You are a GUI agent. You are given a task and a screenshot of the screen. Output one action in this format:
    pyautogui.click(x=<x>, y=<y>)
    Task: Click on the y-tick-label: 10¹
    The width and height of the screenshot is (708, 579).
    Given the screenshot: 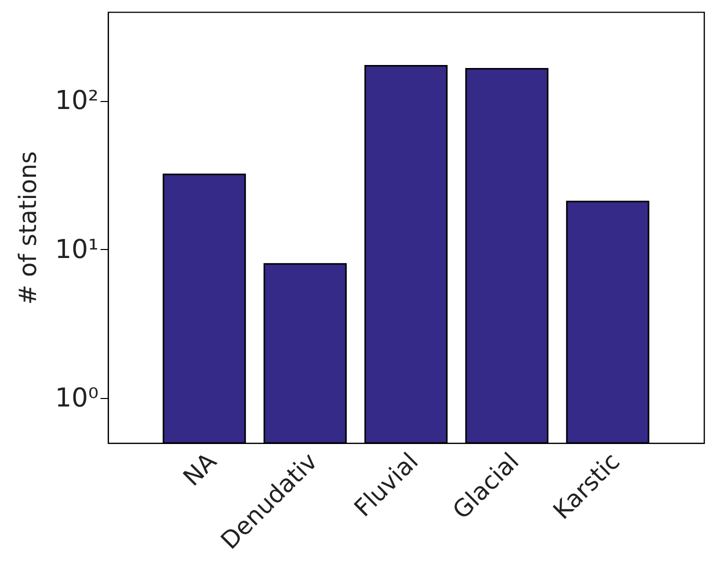 What is the action you would take?
    pyautogui.click(x=76, y=249)
    